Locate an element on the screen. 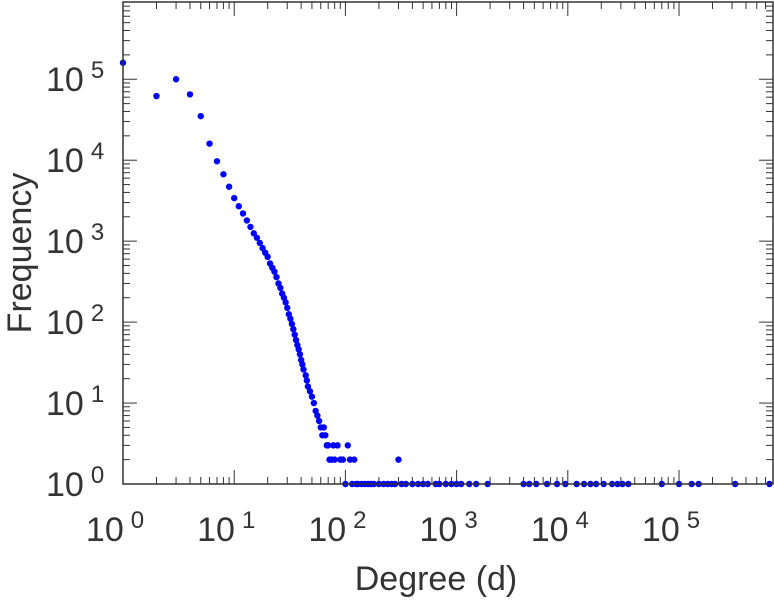 The width and height of the screenshot is (774, 600). x-tick-label: 10 1 is located at coordinates (226, 528).